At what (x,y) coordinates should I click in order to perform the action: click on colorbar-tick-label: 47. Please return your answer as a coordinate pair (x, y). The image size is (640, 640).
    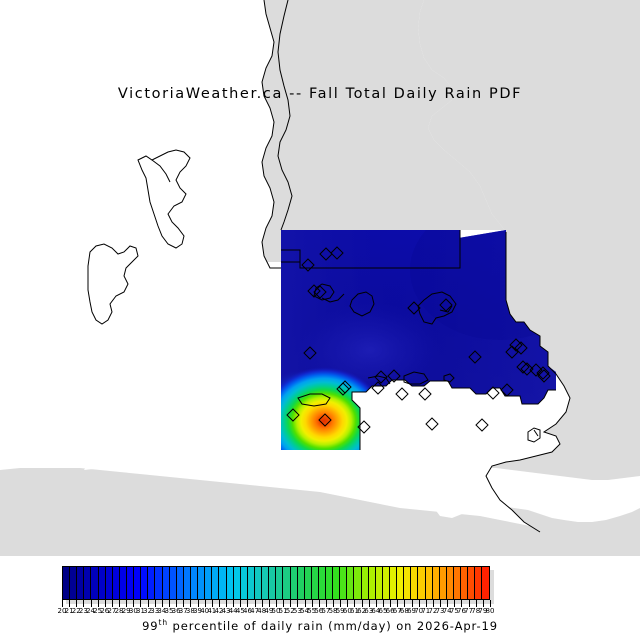
    Looking at the image, I should click on (255, 611).